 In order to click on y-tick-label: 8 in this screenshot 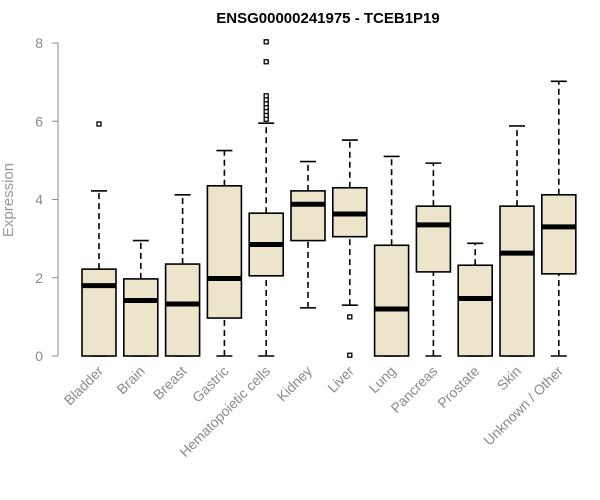, I will do `click(39, 43)`.